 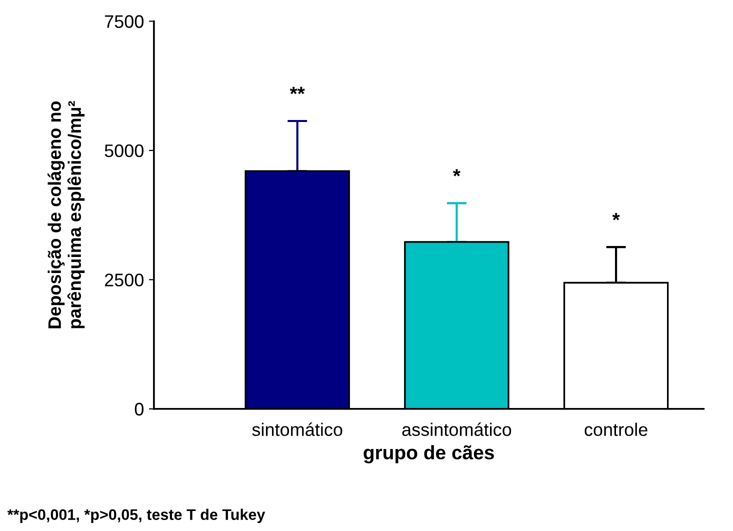 I want to click on x-axis-title: grupo de cães, so click(x=429, y=454).